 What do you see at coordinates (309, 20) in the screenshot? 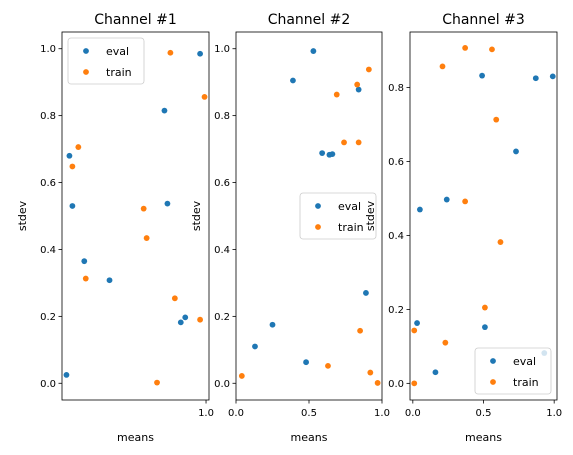
I see `chart-title: Channel #2` at bounding box center [309, 20].